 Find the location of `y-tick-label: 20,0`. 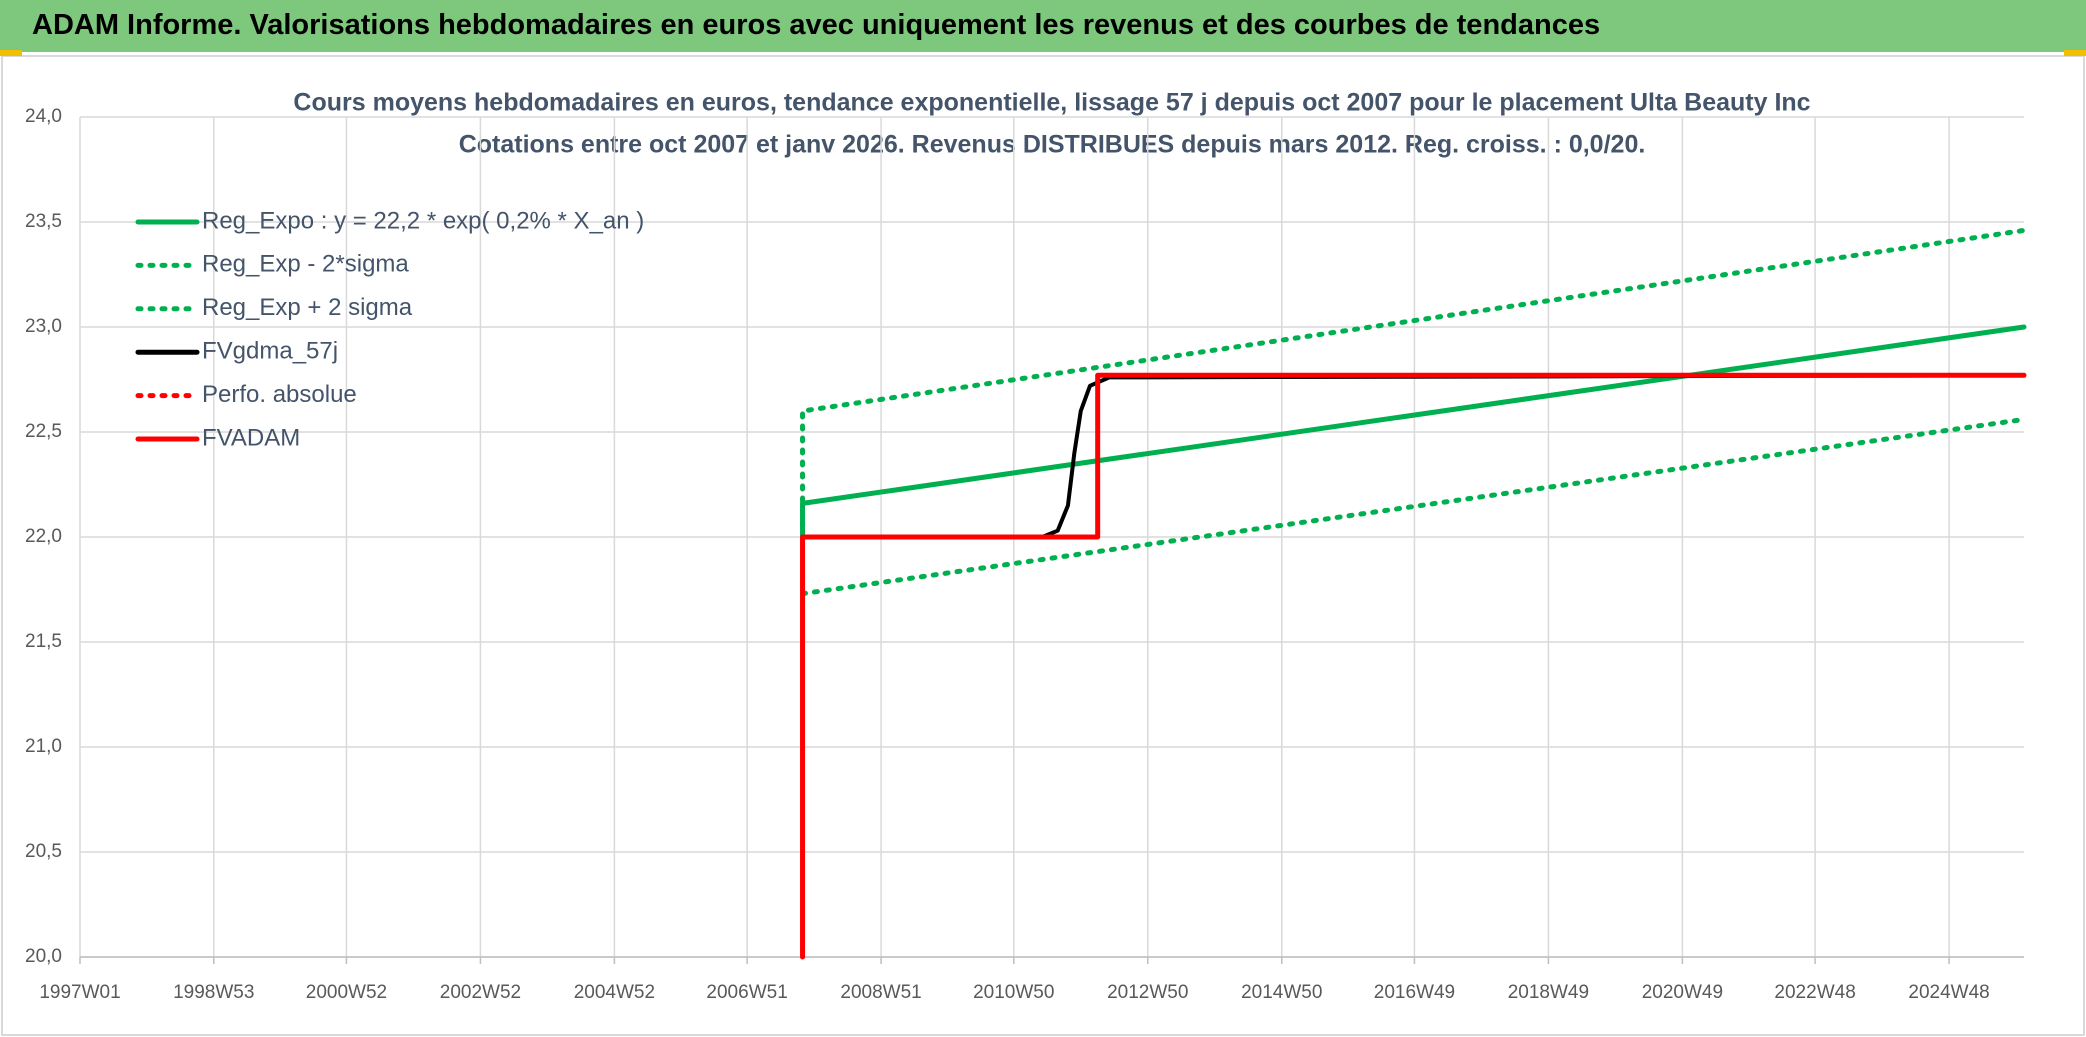

y-tick-label: 20,0 is located at coordinates (43, 956).